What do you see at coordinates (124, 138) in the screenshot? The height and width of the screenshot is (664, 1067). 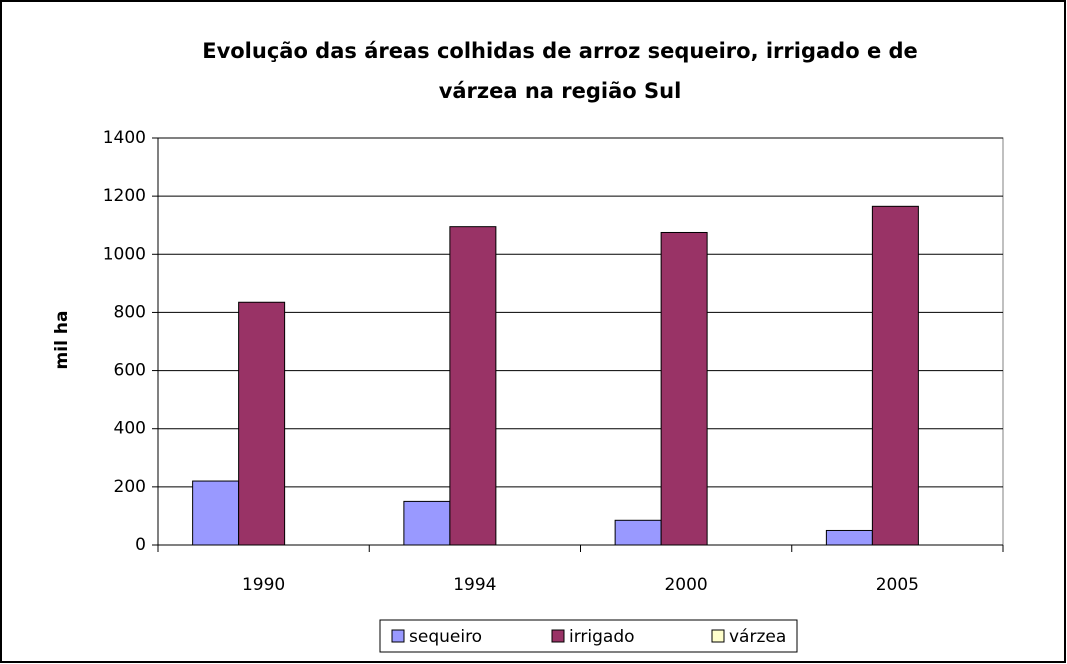 I see `y-tick-label: 1400` at bounding box center [124, 138].